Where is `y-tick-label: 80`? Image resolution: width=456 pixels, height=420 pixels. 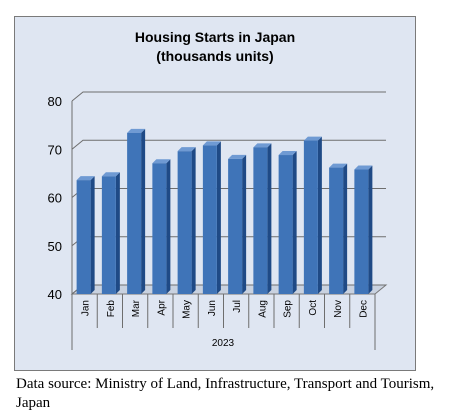
y-tick-label: 80 is located at coordinates (55, 101).